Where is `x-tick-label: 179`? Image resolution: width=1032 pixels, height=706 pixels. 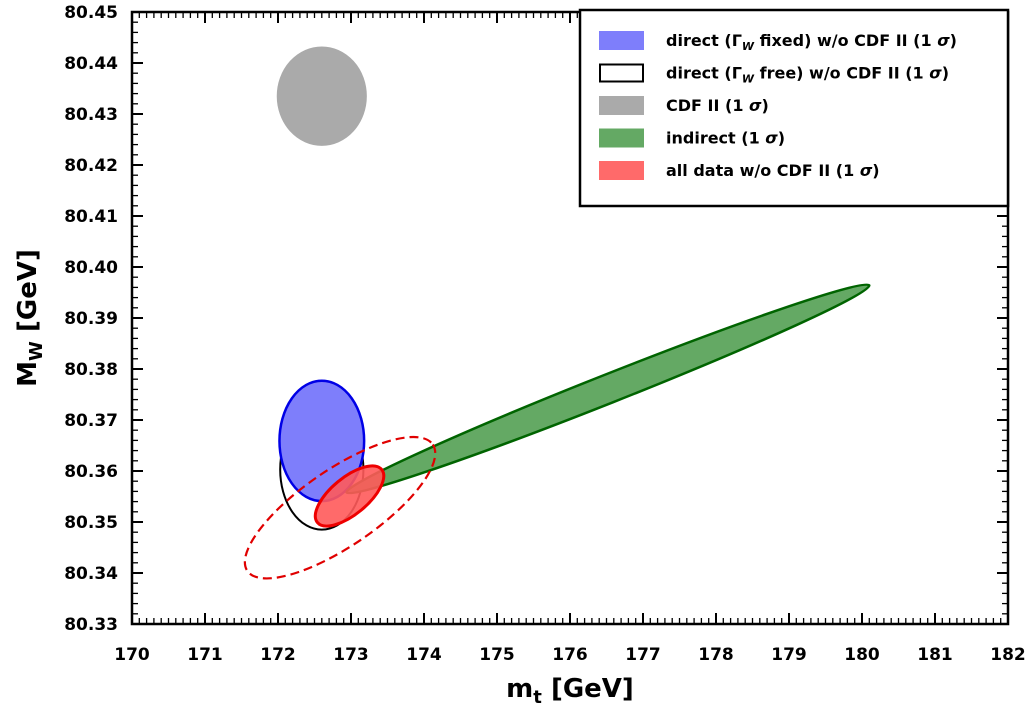 x-tick-label: 179 is located at coordinates (789, 655).